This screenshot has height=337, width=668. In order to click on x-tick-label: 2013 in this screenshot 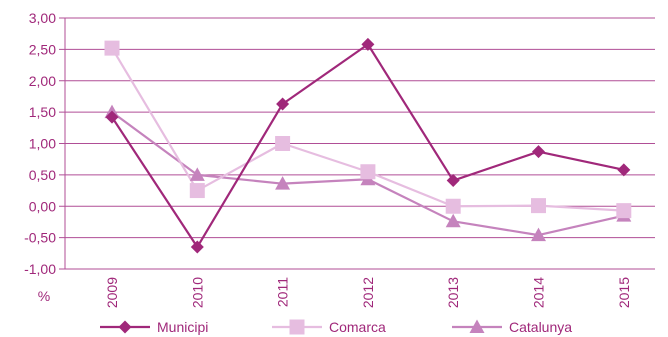, I will do `click(453, 292)`.